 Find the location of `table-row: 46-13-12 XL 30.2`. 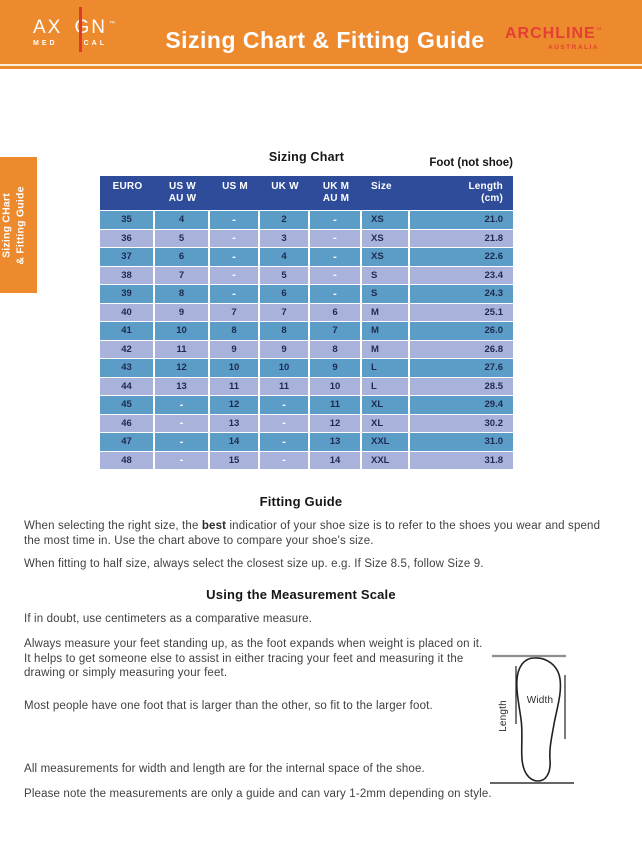

table-row: 46-13-12 XL 30.2 is located at coordinates (306, 423).